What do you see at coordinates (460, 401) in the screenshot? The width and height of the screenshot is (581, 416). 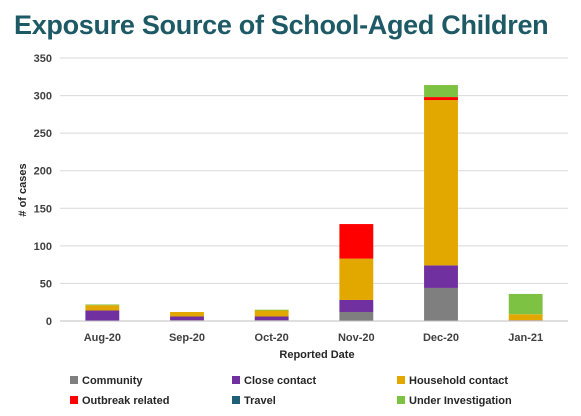 I see `legend-label: Under Investigation` at bounding box center [460, 401].